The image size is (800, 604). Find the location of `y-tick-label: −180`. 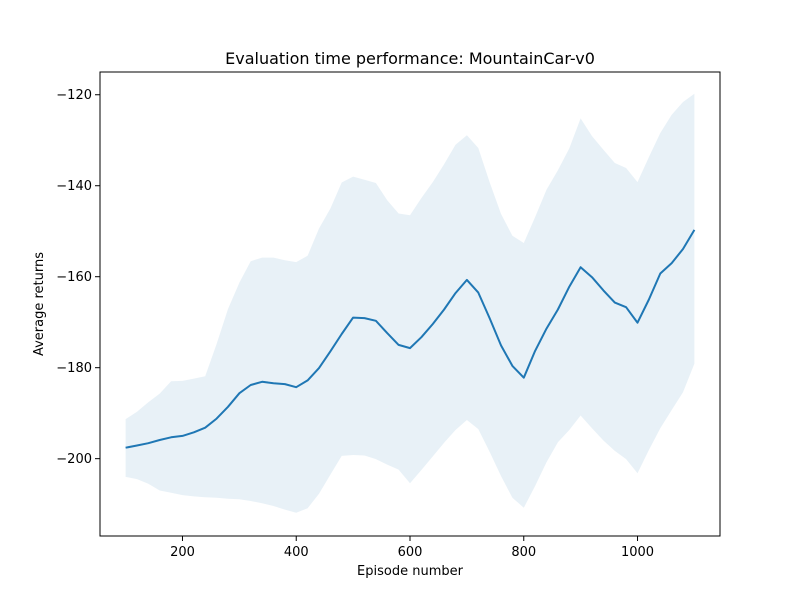

y-tick-label: −180 is located at coordinates (74, 368).